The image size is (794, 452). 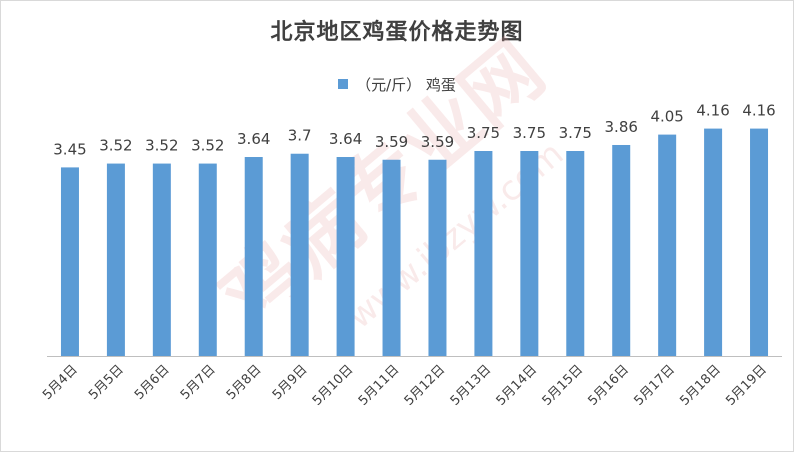 What do you see at coordinates (621, 127) in the screenshot?
I see `data-label: 3.86` at bounding box center [621, 127].